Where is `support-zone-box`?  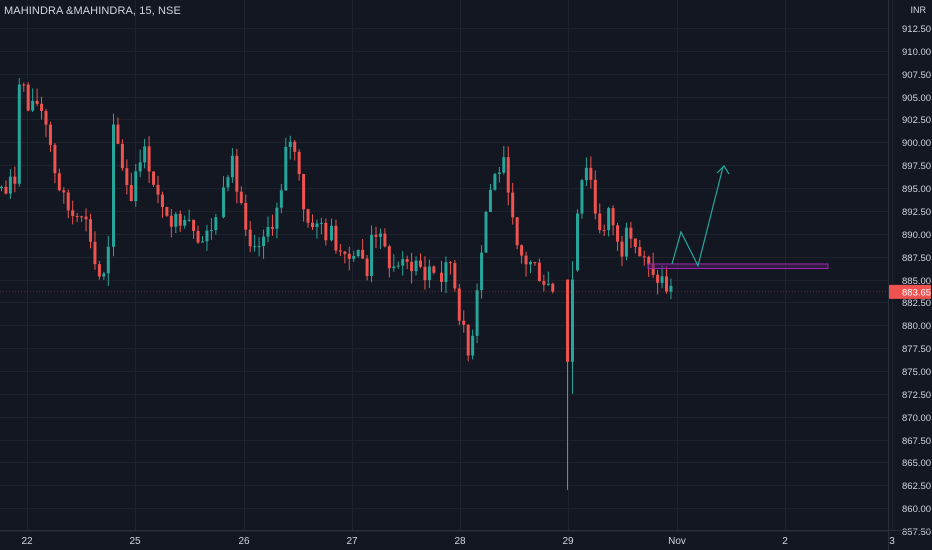 support-zone-box is located at coordinates (738, 266).